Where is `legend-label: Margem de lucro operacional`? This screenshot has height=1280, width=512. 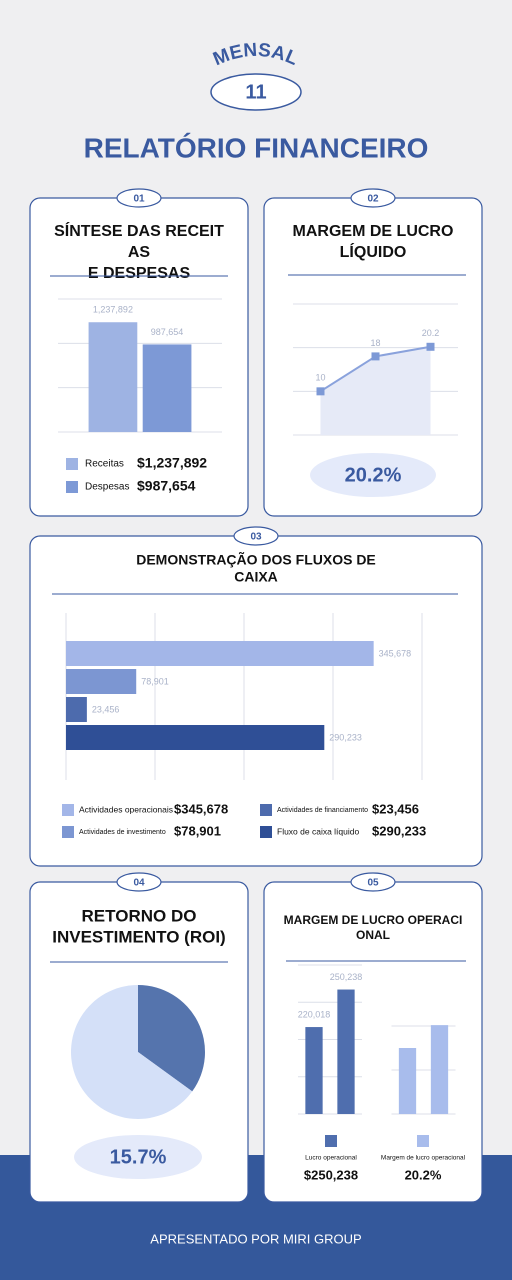
legend-label: Margem de lucro operacional is located at coordinates (423, 1158).